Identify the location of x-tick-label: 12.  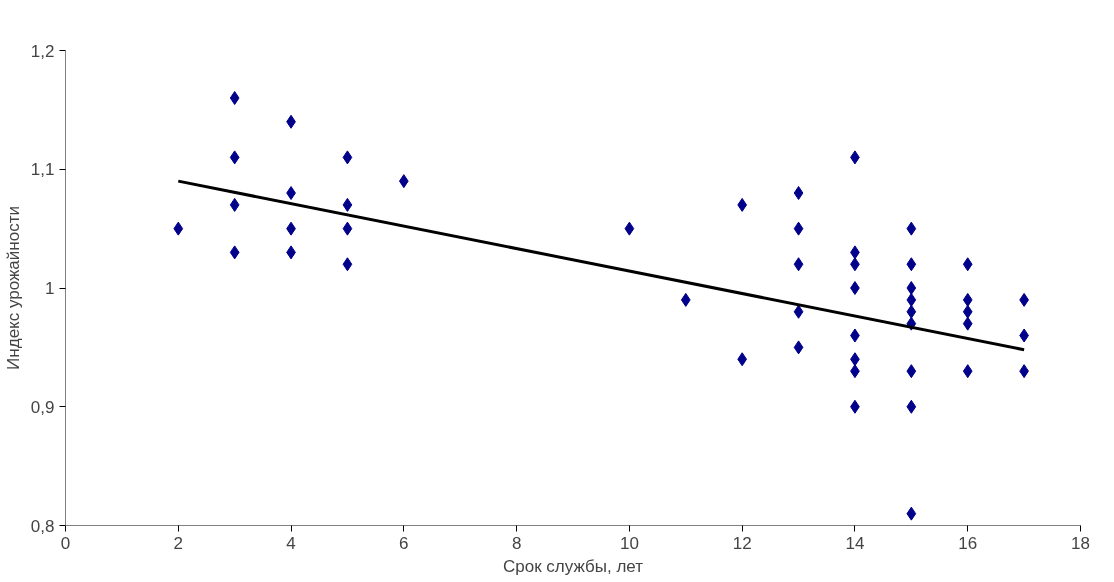
(742, 543).